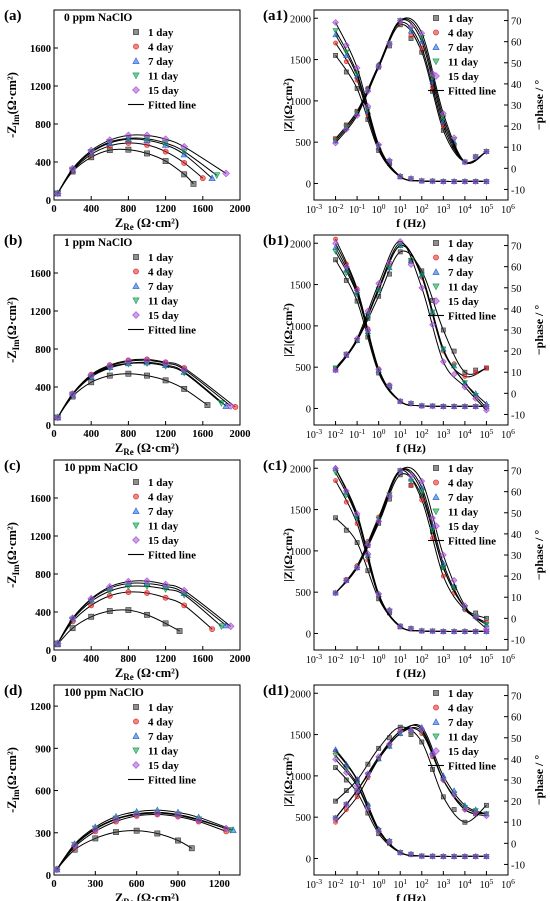  Describe the element at coordinates (516, 352) in the screenshot. I see `y-tick-label-right: 20` at that location.